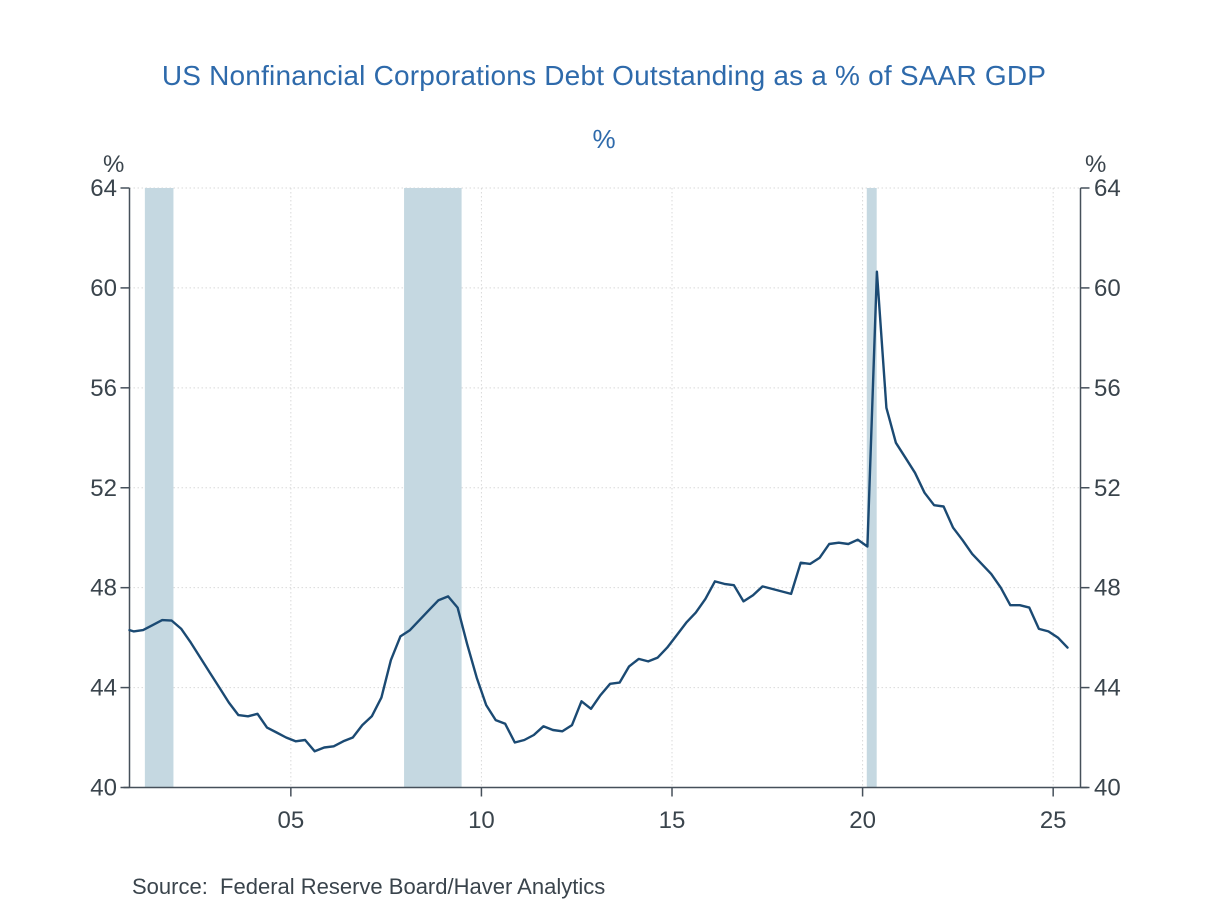 The width and height of the screenshot is (1208, 906). I want to click on y-tick-label-right: 64, so click(1107, 188).